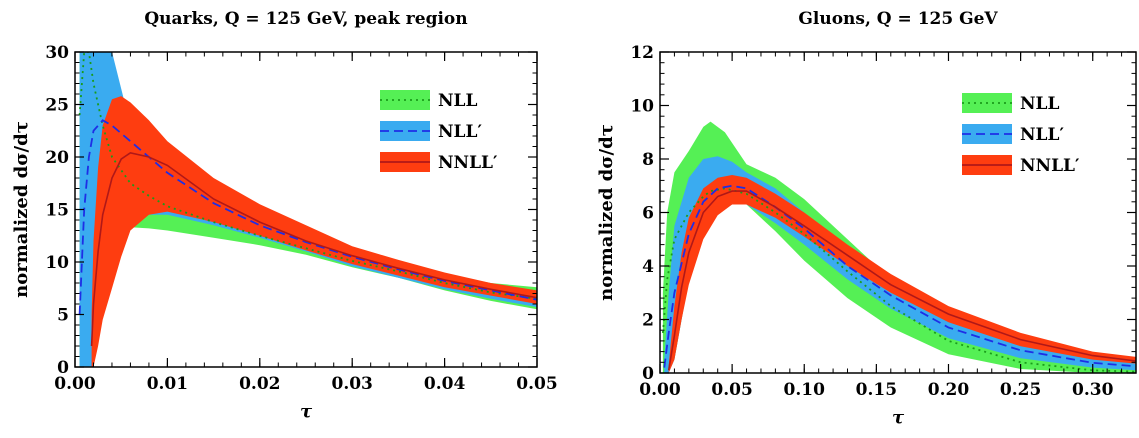  I want to click on gluons-x-tick-label: 0.20, so click(949, 390).